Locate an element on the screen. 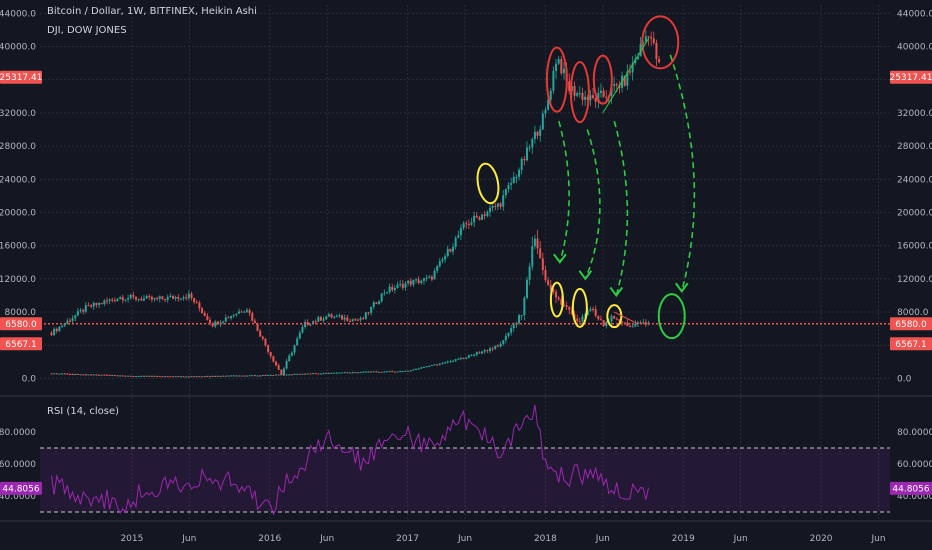  left-price-tick-7: 28000.0 is located at coordinates (18, 147).